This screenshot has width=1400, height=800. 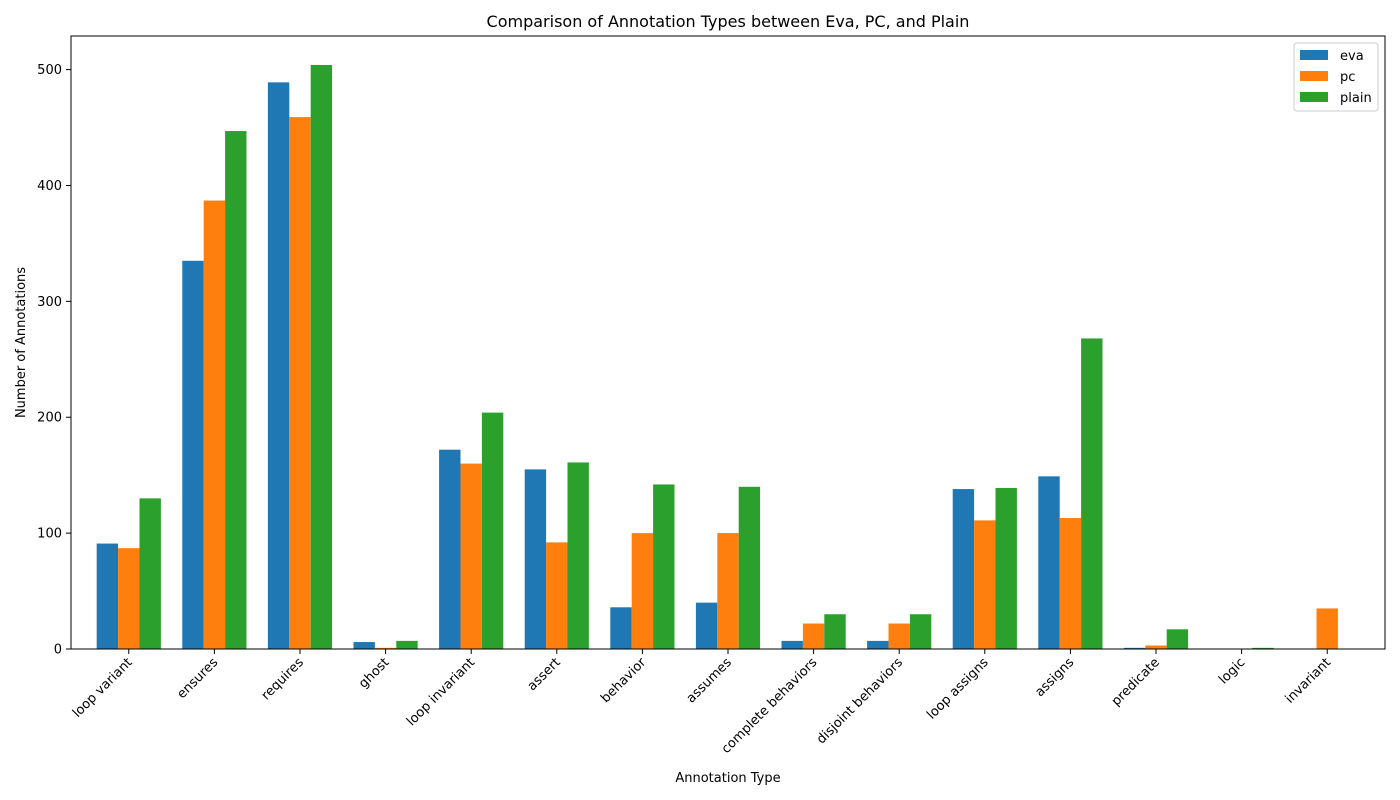 What do you see at coordinates (49, 534) in the screenshot?
I see `y-tick-label: 100` at bounding box center [49, 534].